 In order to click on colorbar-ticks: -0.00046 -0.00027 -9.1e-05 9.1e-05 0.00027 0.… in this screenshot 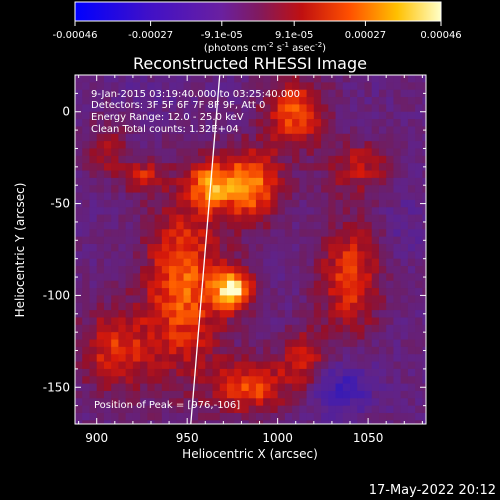, I will do `click(257, 31)`.